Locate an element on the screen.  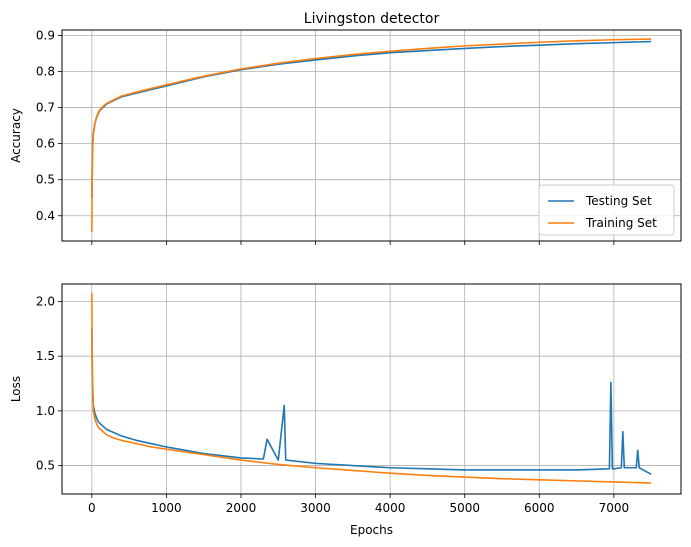
x-tick-label: 0 is located at coordinates (92, 508).